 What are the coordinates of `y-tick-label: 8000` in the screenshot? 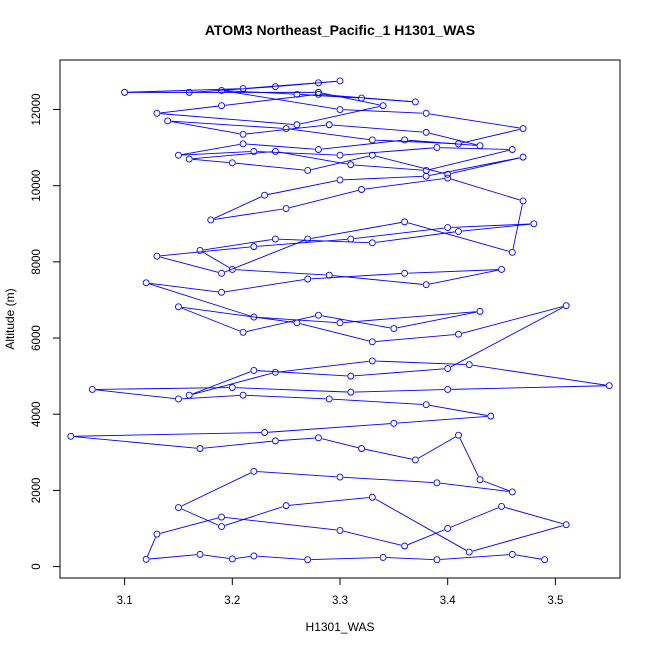 It's located at (37, 262).